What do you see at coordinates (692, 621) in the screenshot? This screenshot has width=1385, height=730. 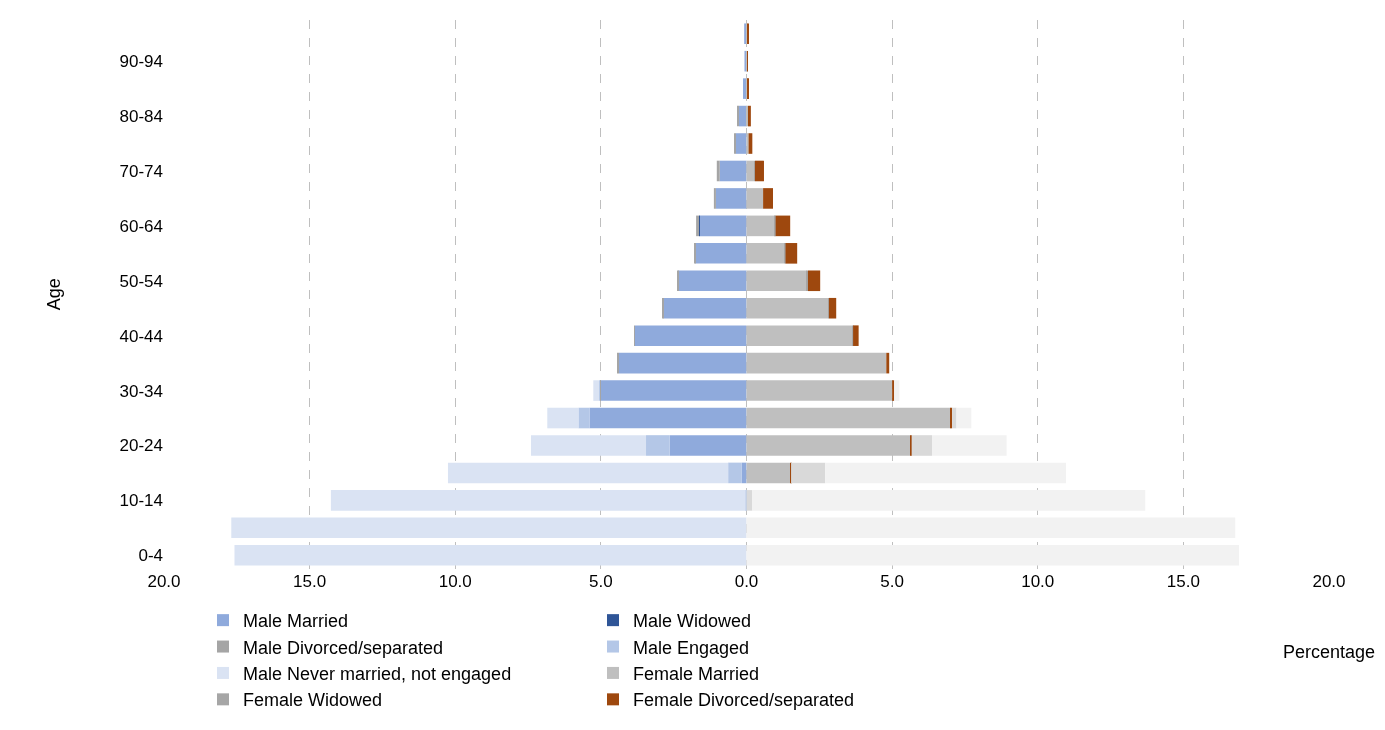 I see `legend-label: Male Widowed` at bounding box center [692, 621].